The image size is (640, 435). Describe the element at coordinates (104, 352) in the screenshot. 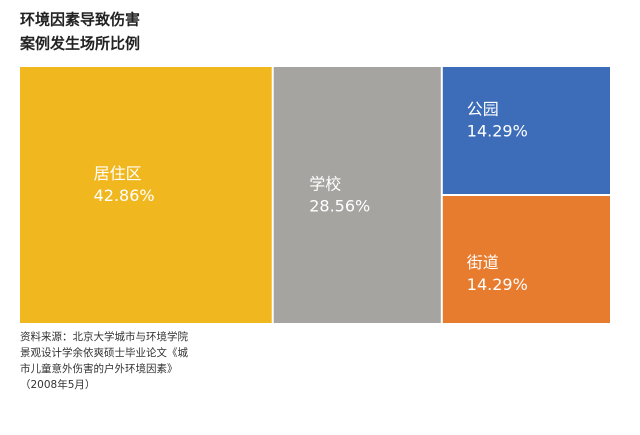

I see `source-note: 景观设计学余依爽硕士毕业论文《城` at that location.